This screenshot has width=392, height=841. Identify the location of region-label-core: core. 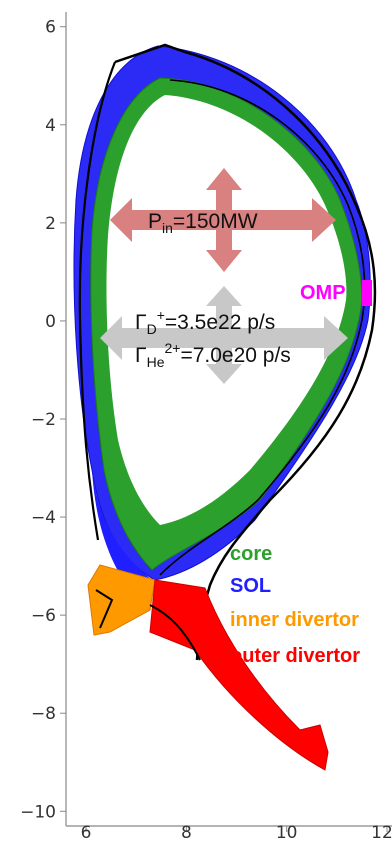
(251, 554).